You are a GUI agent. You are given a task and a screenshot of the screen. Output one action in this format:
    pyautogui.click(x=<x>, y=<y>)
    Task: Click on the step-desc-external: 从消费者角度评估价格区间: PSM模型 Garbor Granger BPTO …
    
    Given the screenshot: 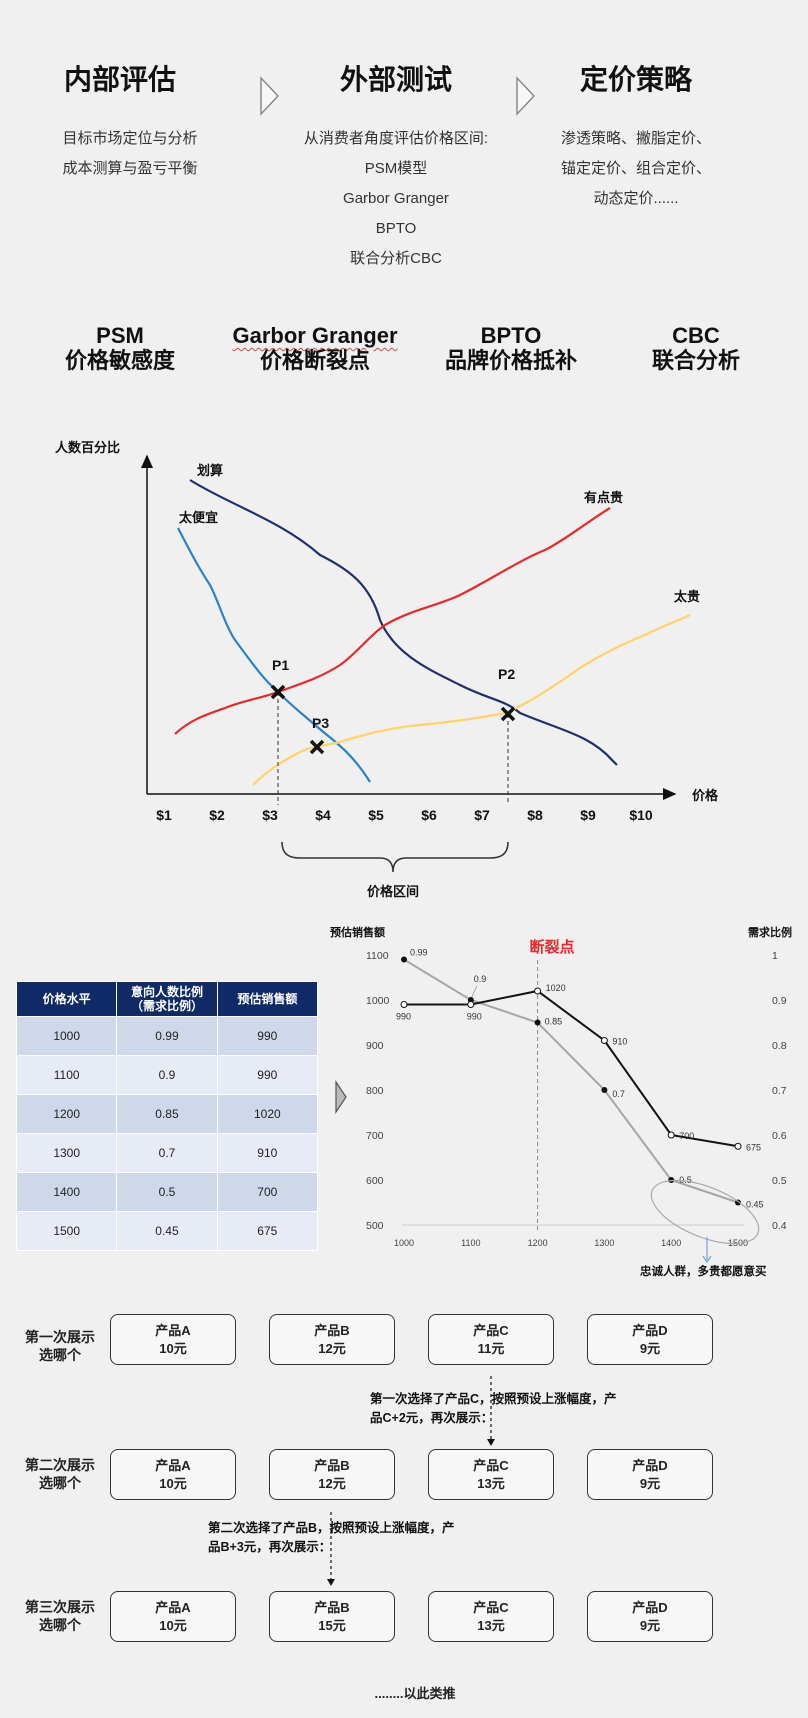 What is the action you would take?
    pyautogui.click(x=396, y=199)
    